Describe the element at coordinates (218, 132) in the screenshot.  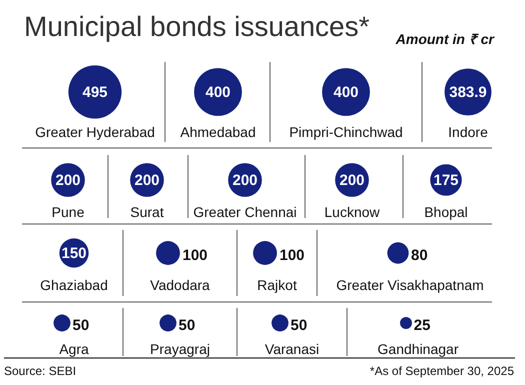
I see `category-label: Ahmedabad` at that location.